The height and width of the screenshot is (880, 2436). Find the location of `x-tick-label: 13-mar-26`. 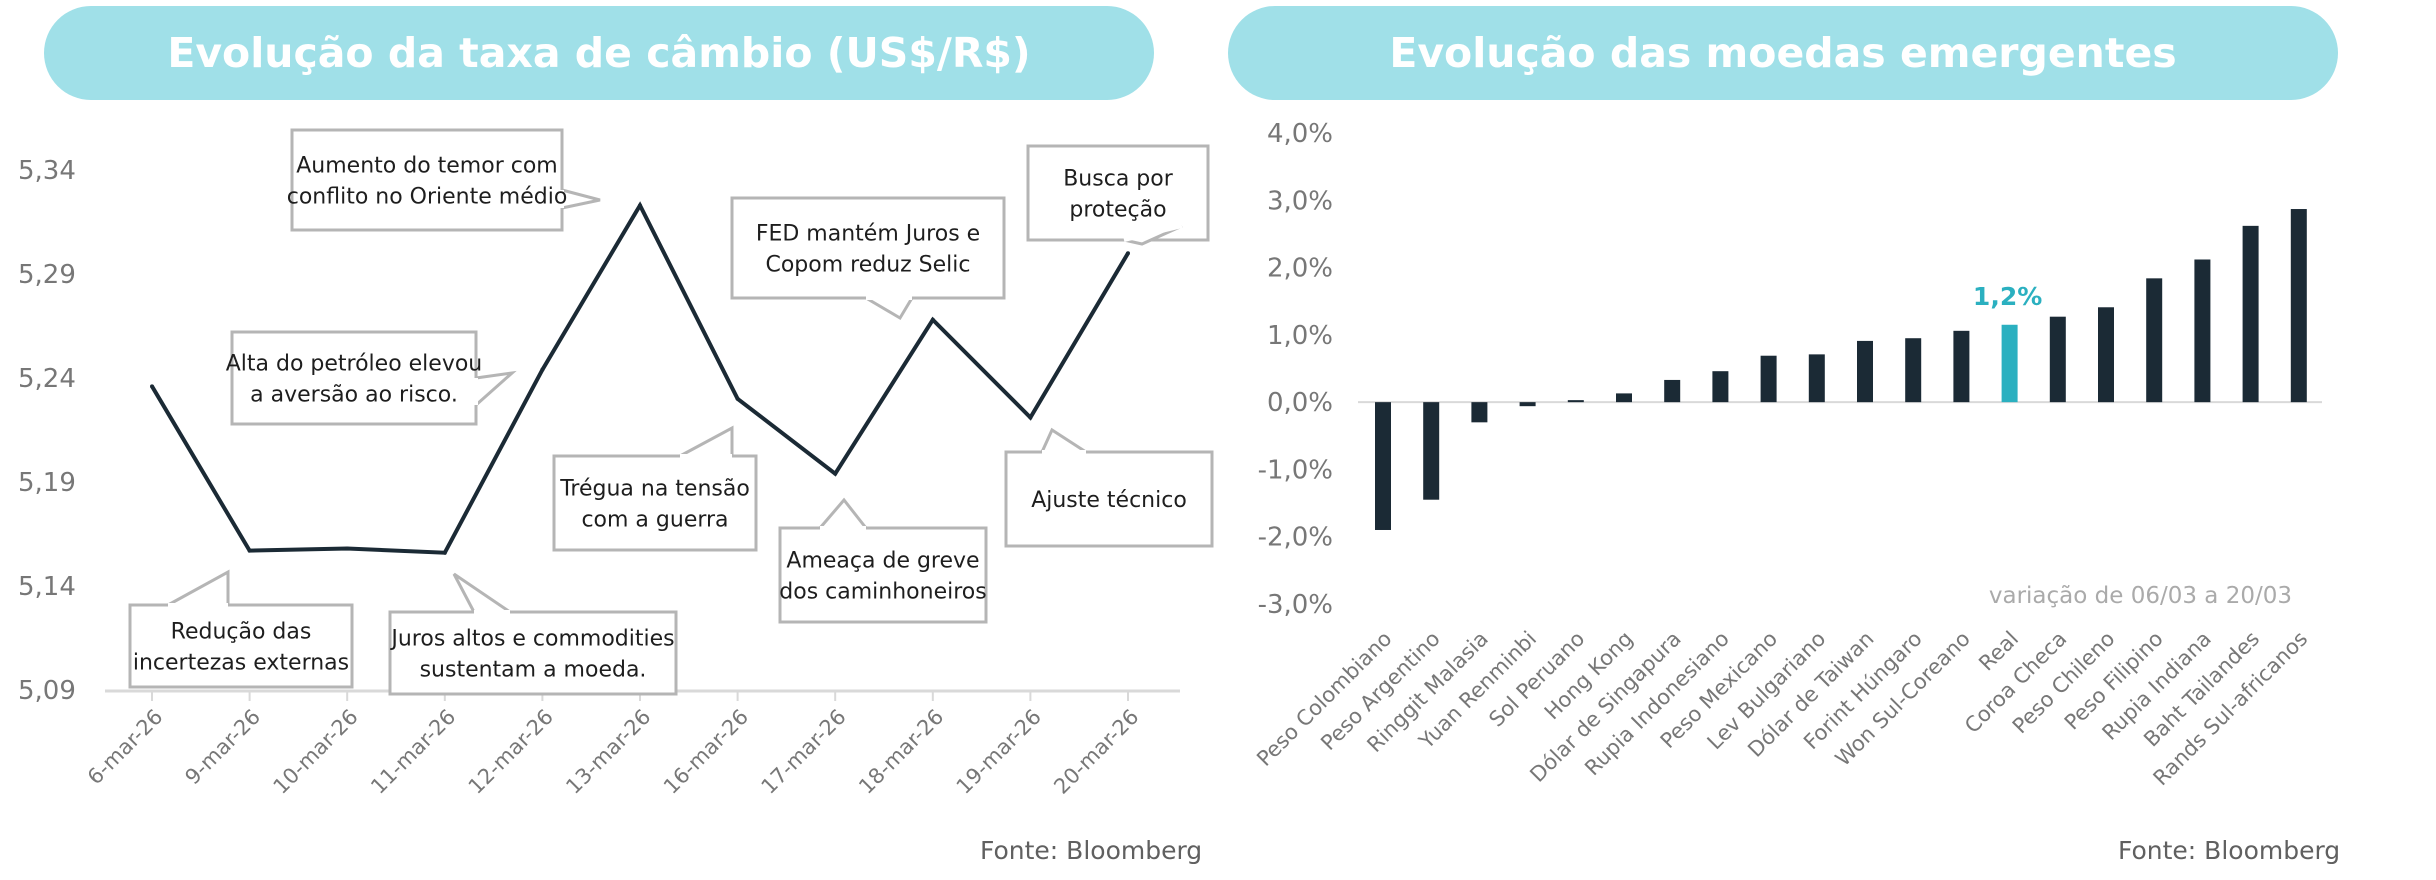

x-tick-label: 13-mar-26 is located at coordinates (608, 752).